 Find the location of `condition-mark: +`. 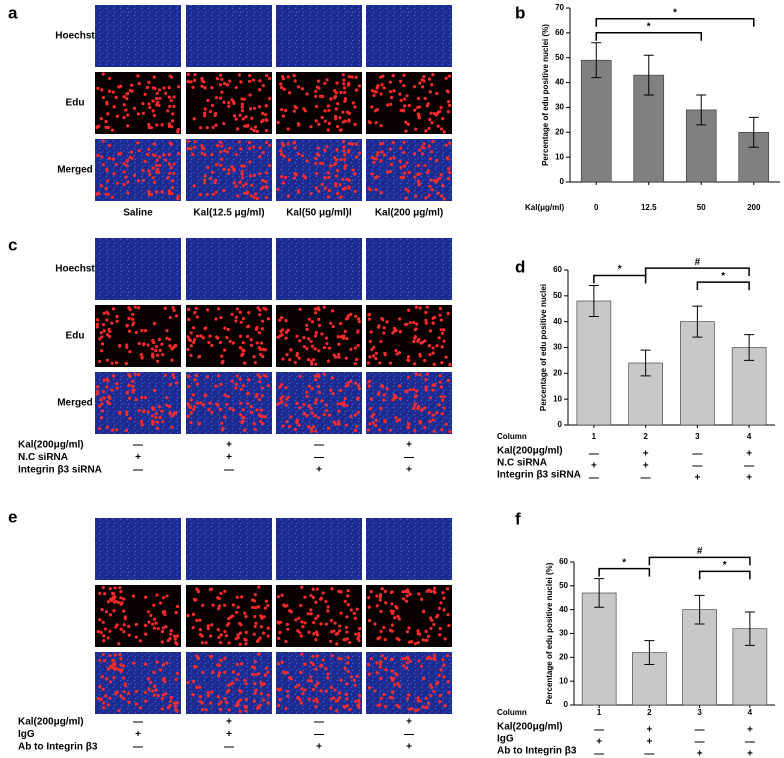

condition-mark: + is located at coordinates (409, 722).